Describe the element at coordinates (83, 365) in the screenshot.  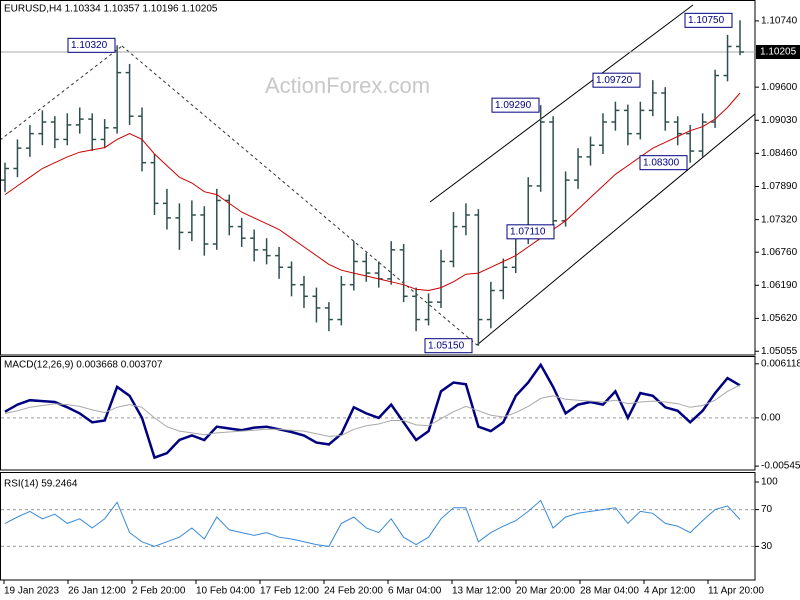
I see `panel-title: MACD(12,26,9) 0.003668 0.003707` at that location.